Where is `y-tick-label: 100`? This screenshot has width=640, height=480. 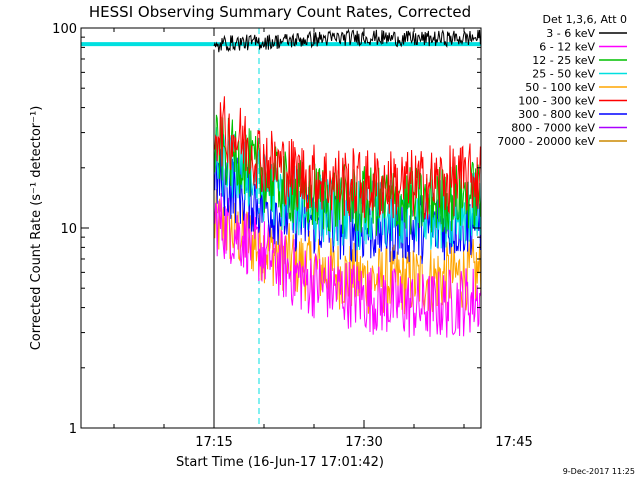 y-tick-label: 100 is located at coordinates (64, 29).